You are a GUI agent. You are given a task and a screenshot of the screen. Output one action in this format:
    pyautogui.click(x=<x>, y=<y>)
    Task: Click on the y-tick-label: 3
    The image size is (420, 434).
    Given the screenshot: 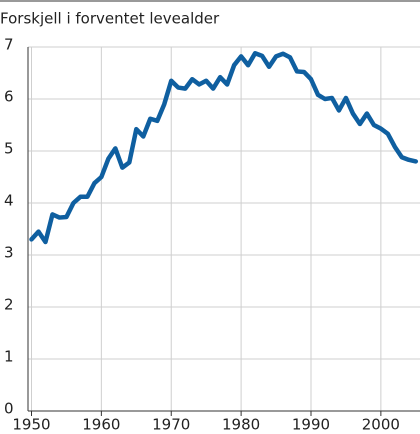 What is the action you would take?
    pyautogui.click(x=9, y=253)
    